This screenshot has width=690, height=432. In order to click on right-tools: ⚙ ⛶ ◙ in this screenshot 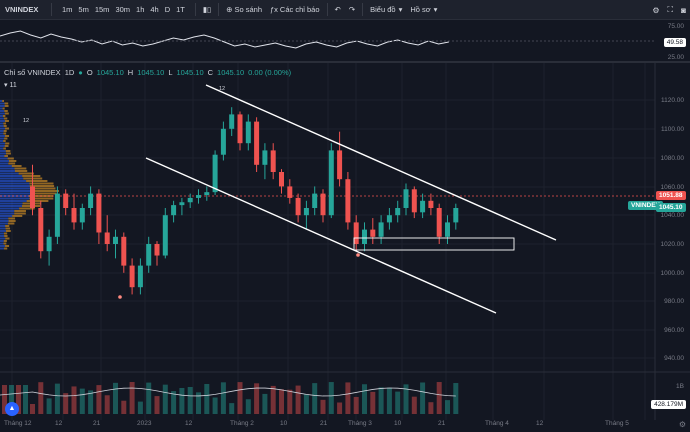, I will do `click(669, 10)`.